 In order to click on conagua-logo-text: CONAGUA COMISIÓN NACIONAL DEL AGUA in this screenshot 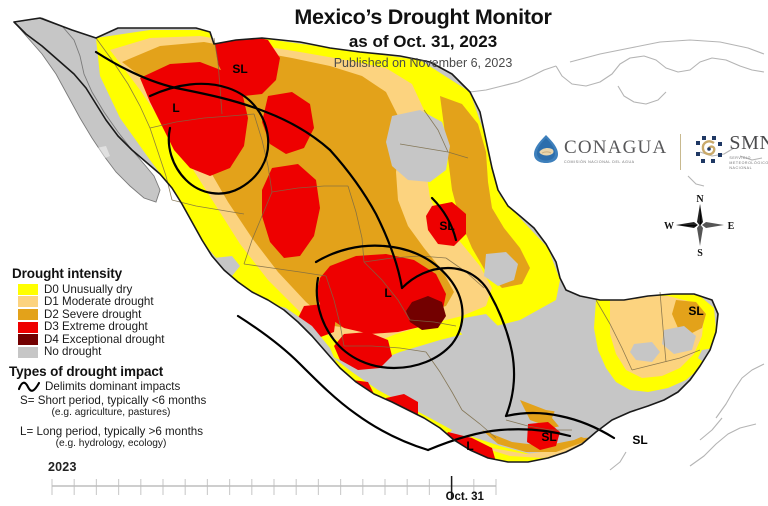, I will do `click(615, 151)`.